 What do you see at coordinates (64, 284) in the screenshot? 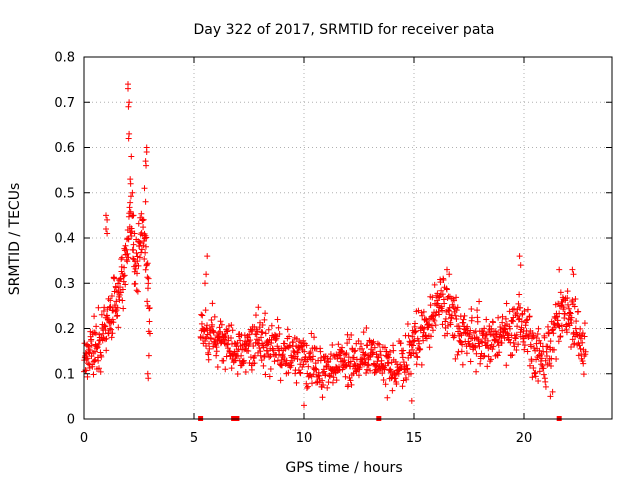
I see `y-tick-label: 0.3` at bounding box center [64, 284].